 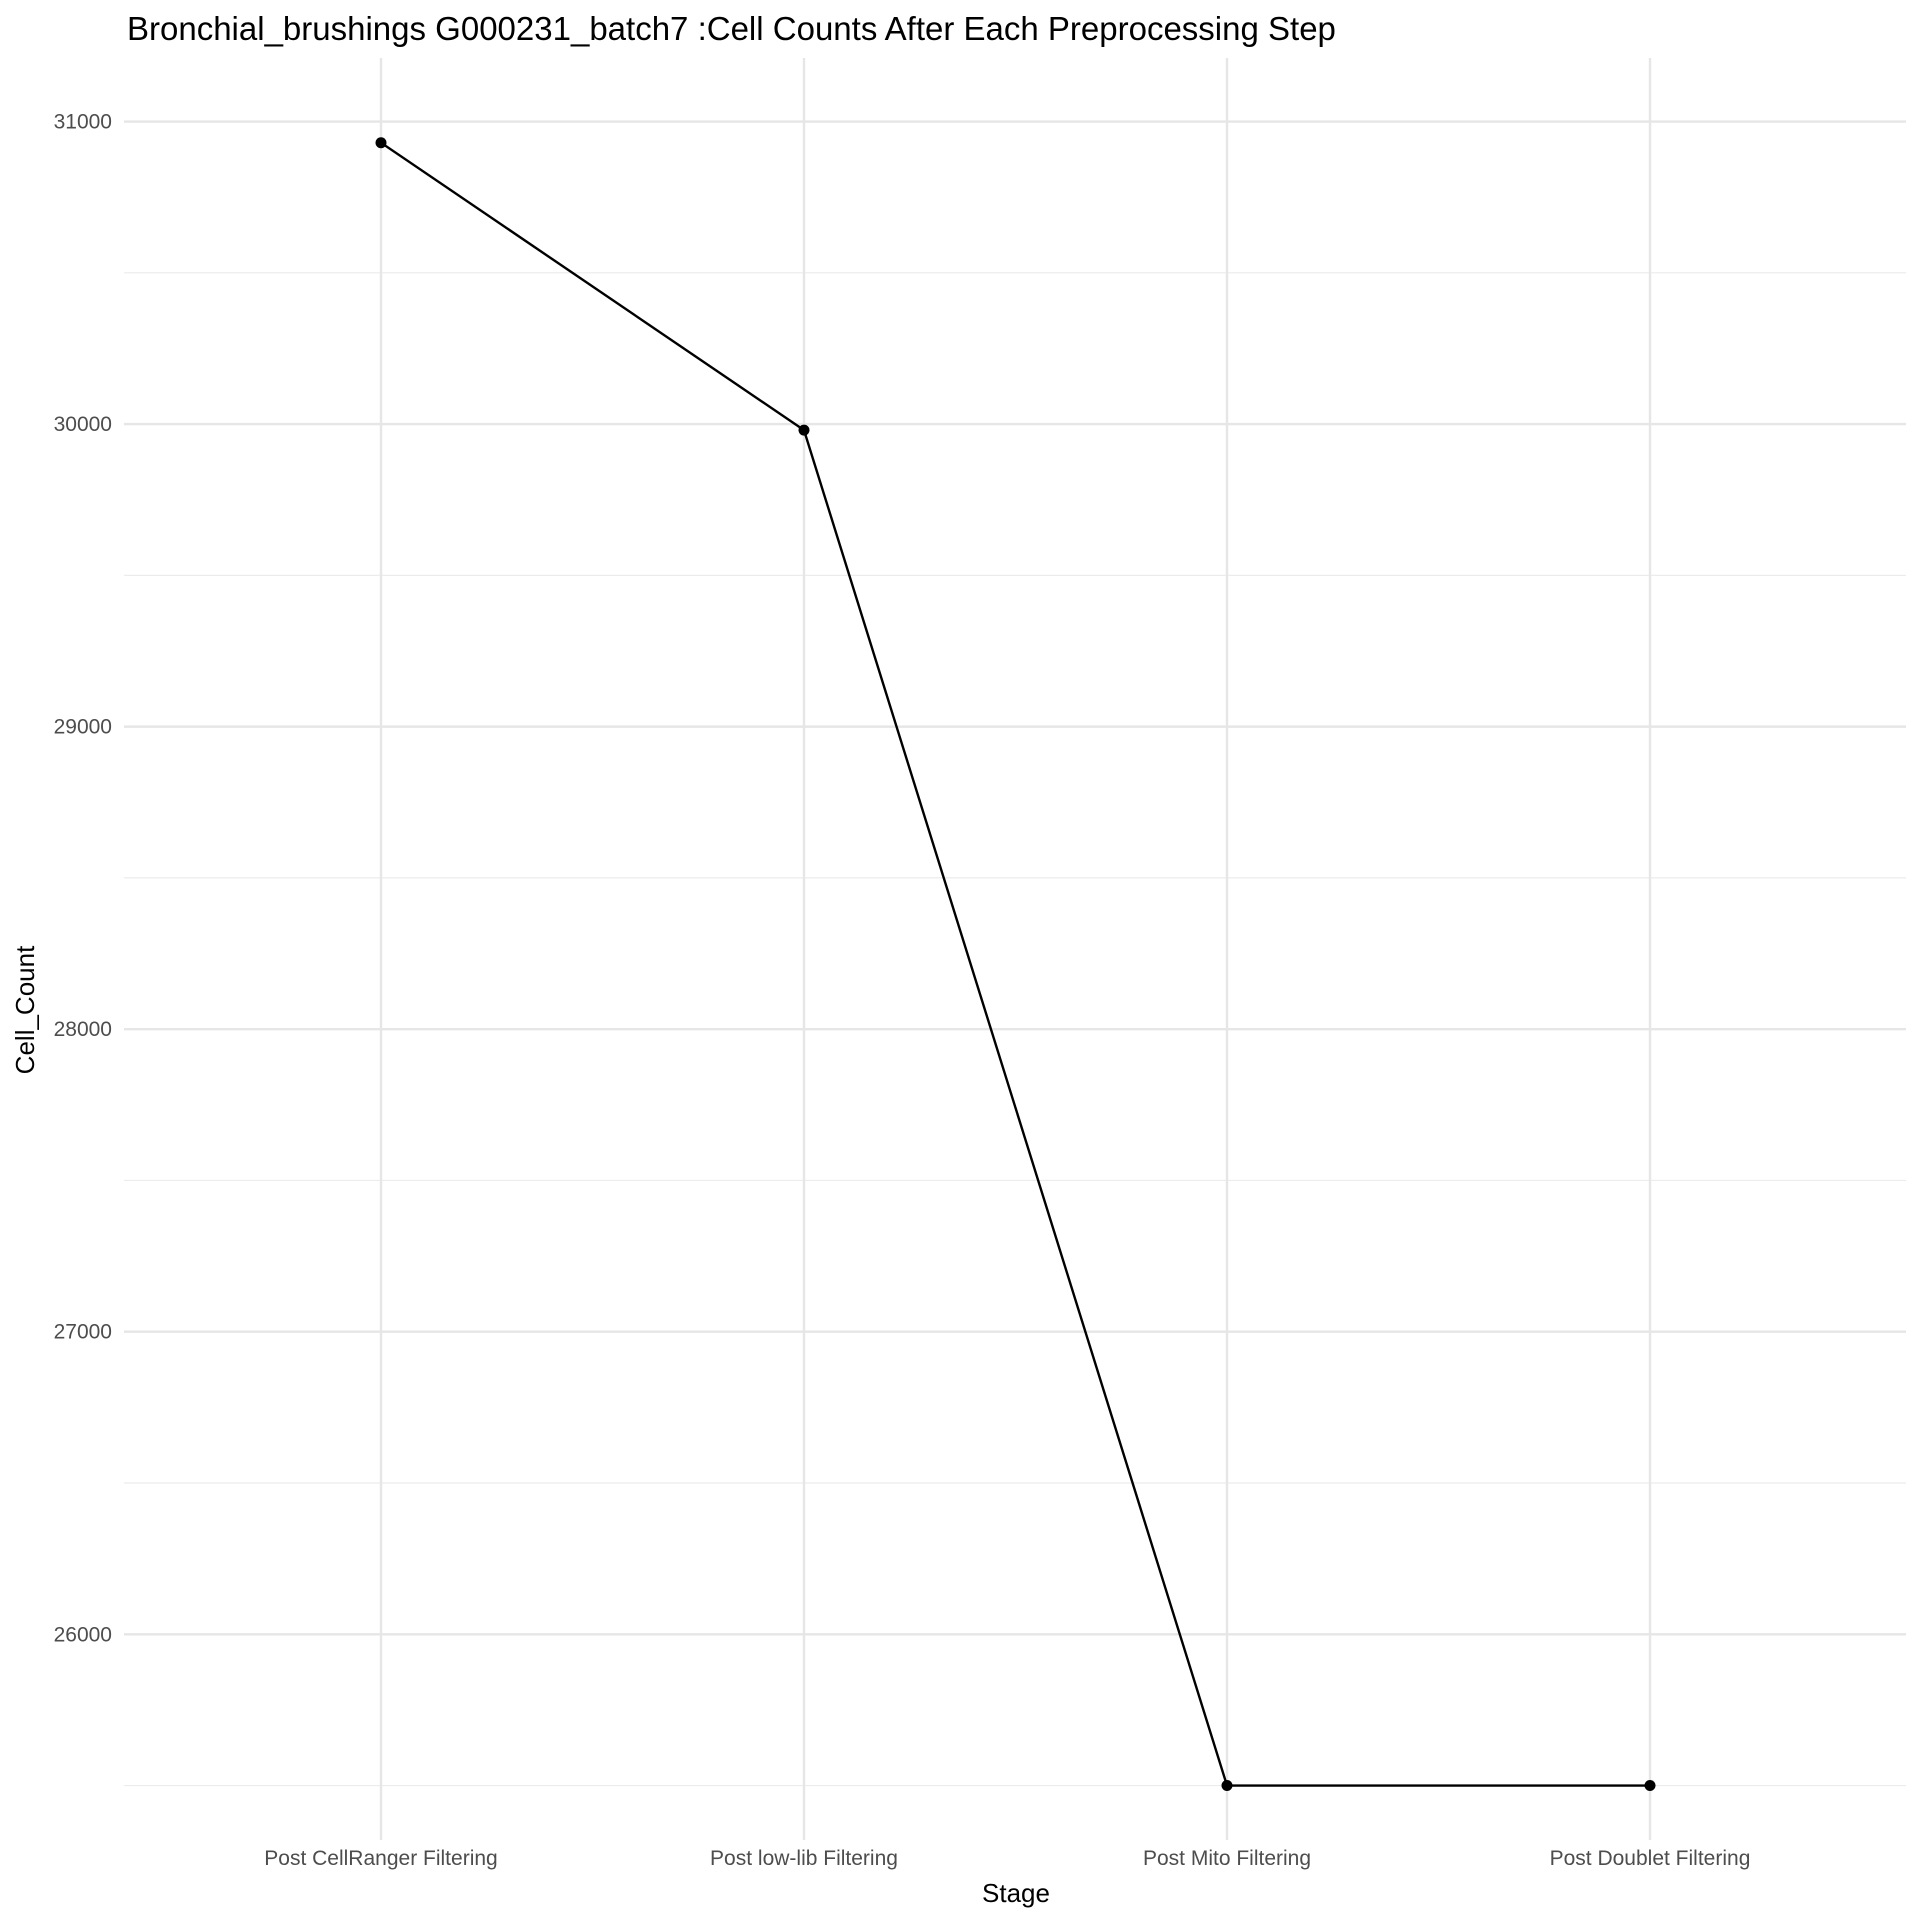 What do you see at coordinates (804, 1858) in the screenshot?
I see `x-tick-label: Post low-lib Filtering` at bounding box center [804, 1858].